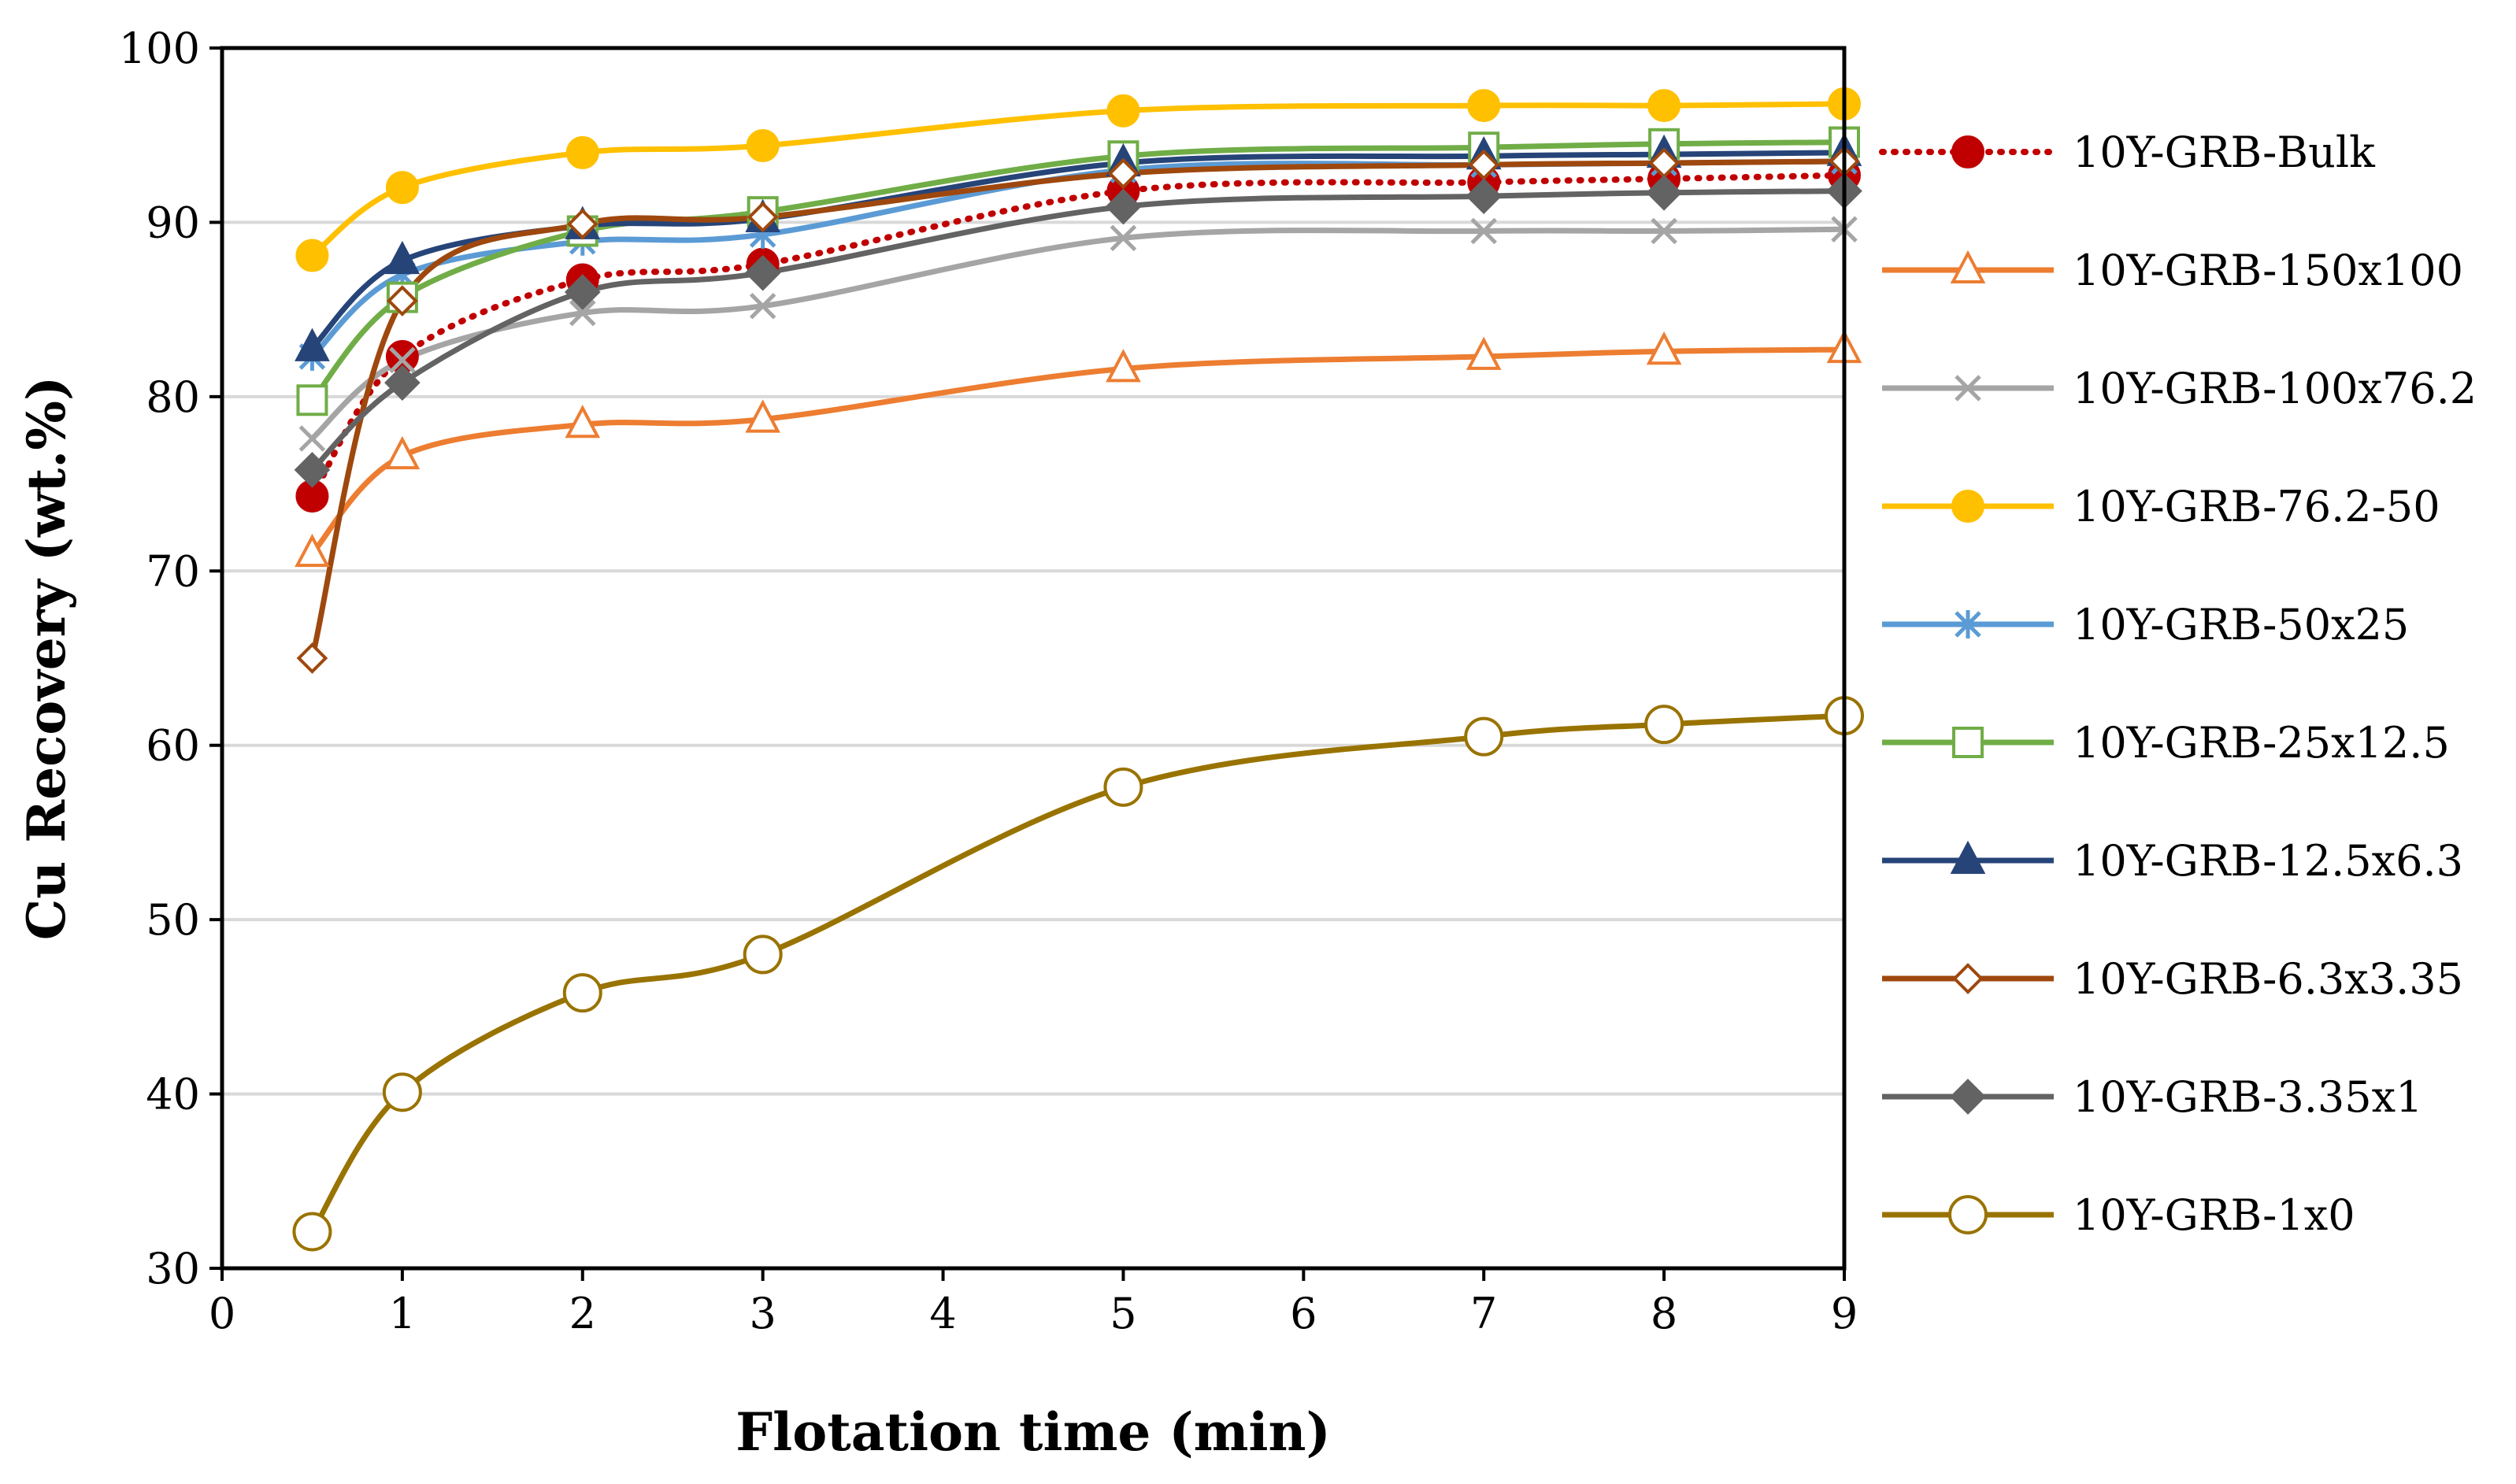  What do you see at coordinates (2268, 861) in the screenshot?
I see `legend-label: 10Y-GRB-12.5x6.3` at bounding box center [2268, 861].